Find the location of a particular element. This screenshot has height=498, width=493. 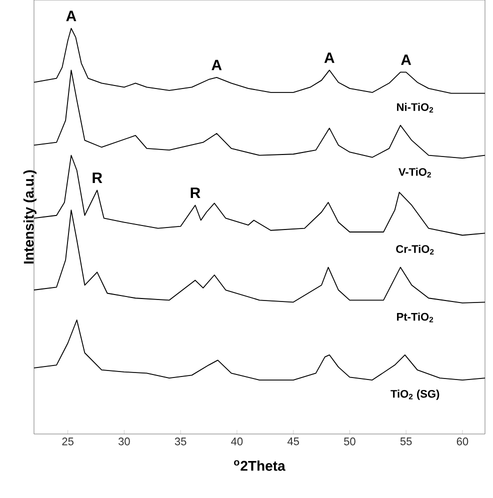

series-label: Pt-TiO$_{2}$ is located at coordinates (415, 317).